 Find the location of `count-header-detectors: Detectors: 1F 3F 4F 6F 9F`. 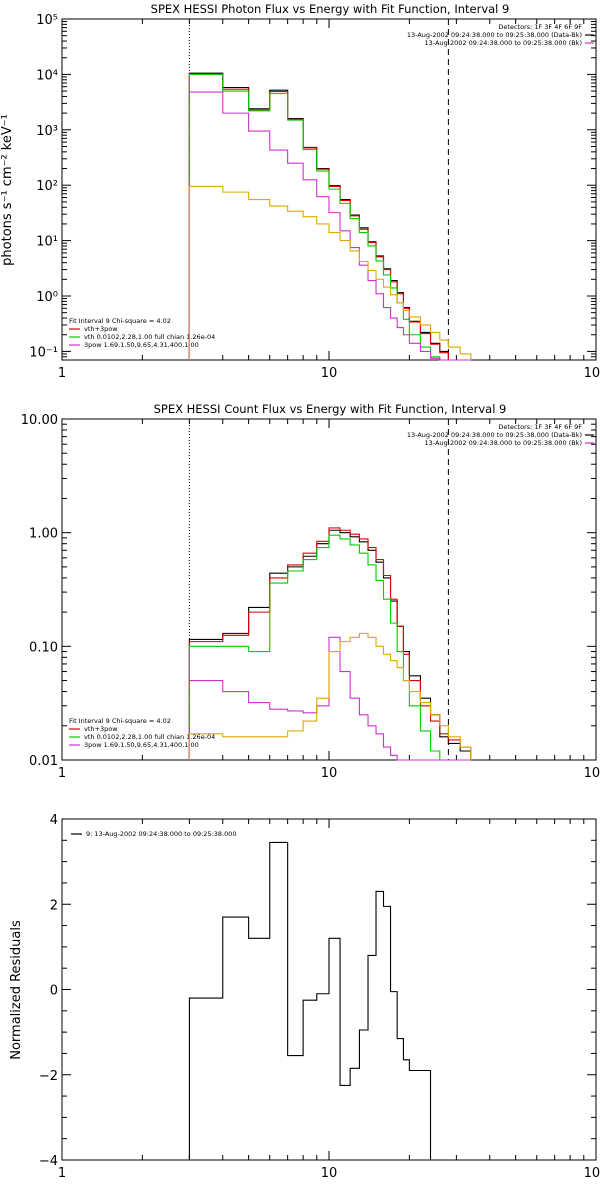

count-header-detectors: Detectors: 1F 3F 4F 6F 9F is located at coordinates (540, 427).